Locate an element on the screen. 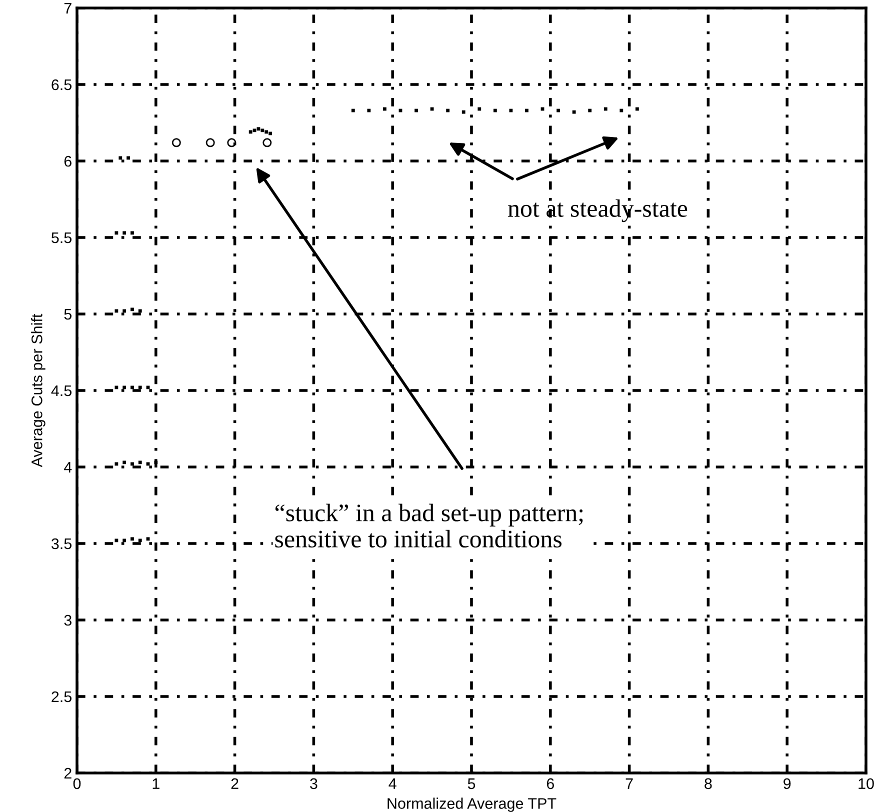  y-axis-title: Average Cuts per Shift is located at coordinates (38, 391).